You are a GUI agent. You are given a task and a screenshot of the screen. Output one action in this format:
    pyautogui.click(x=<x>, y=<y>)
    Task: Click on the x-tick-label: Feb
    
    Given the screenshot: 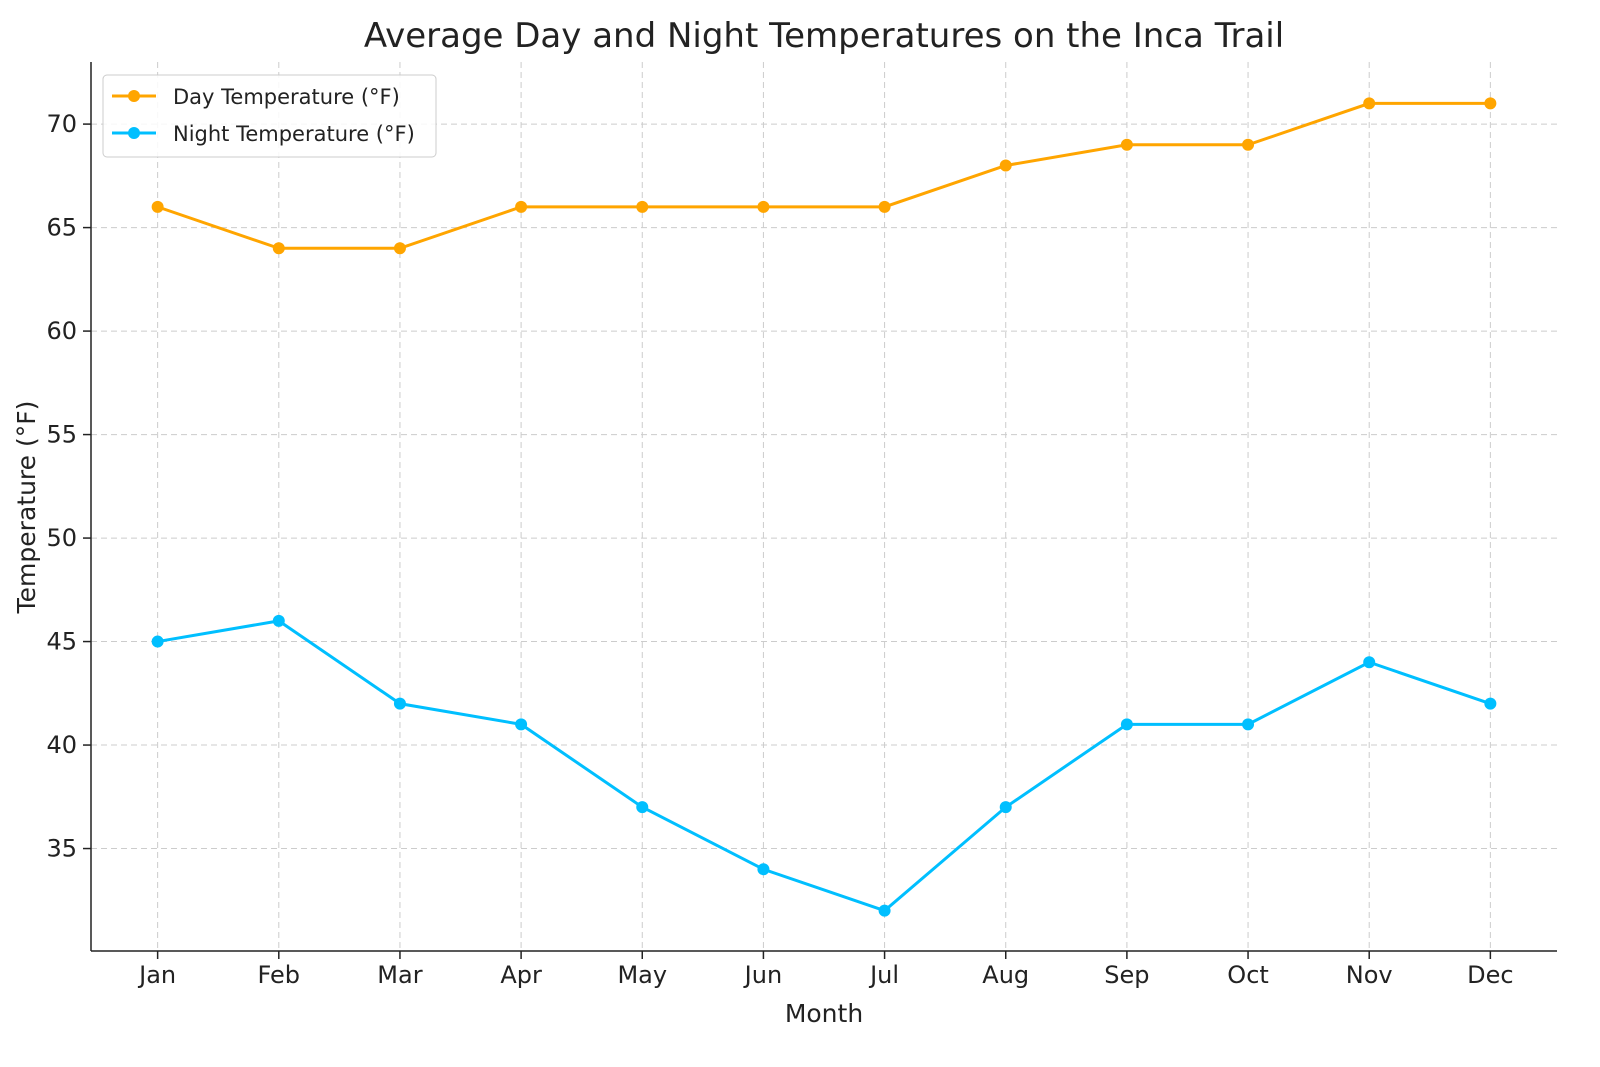 What is the action you would take?
    pyautogui.click(x=279, y=975)
    